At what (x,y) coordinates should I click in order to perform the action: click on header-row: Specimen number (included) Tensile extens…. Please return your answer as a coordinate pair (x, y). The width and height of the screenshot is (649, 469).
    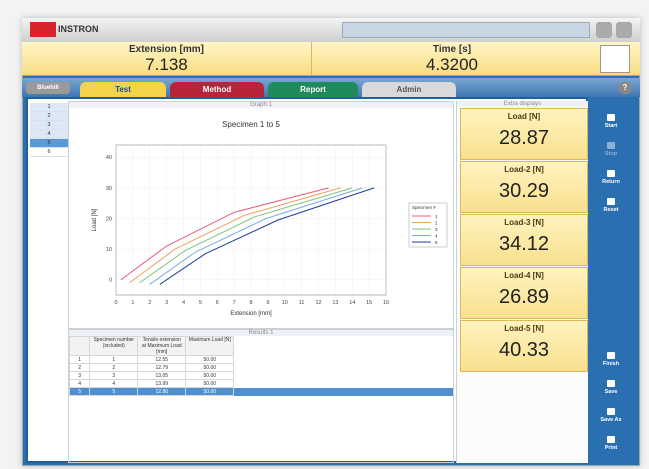
    Looking at the image, I should click on (260, 346).